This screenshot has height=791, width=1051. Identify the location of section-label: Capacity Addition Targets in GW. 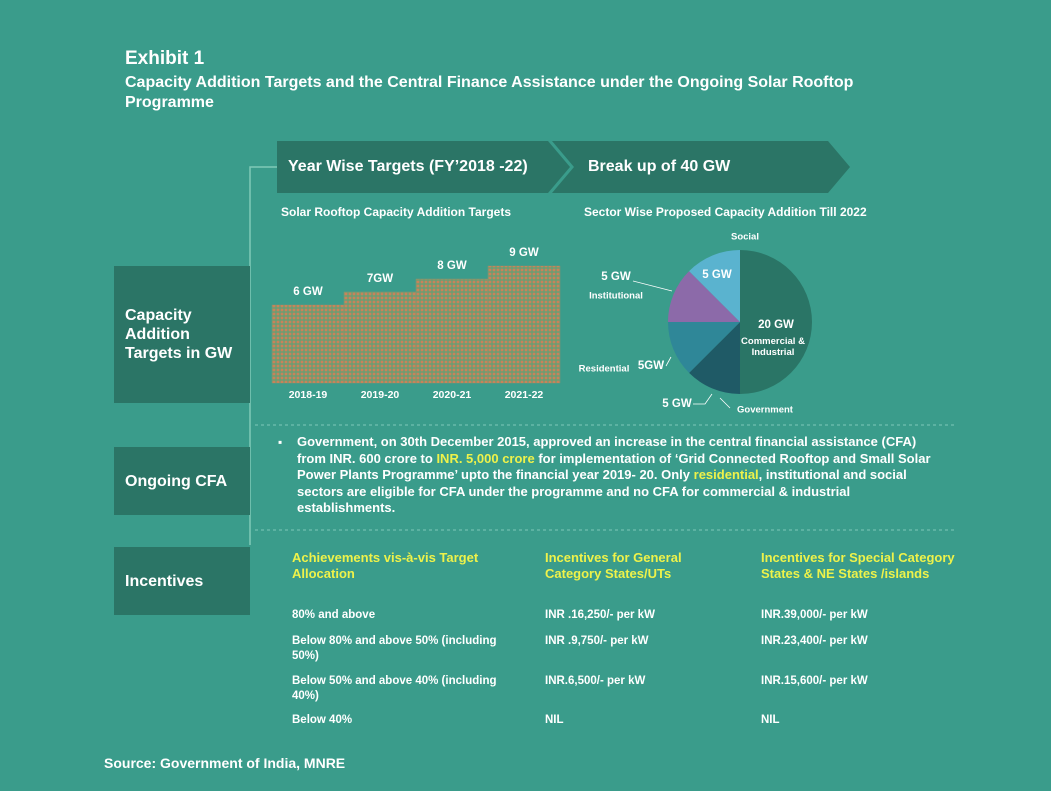
(182, 334).